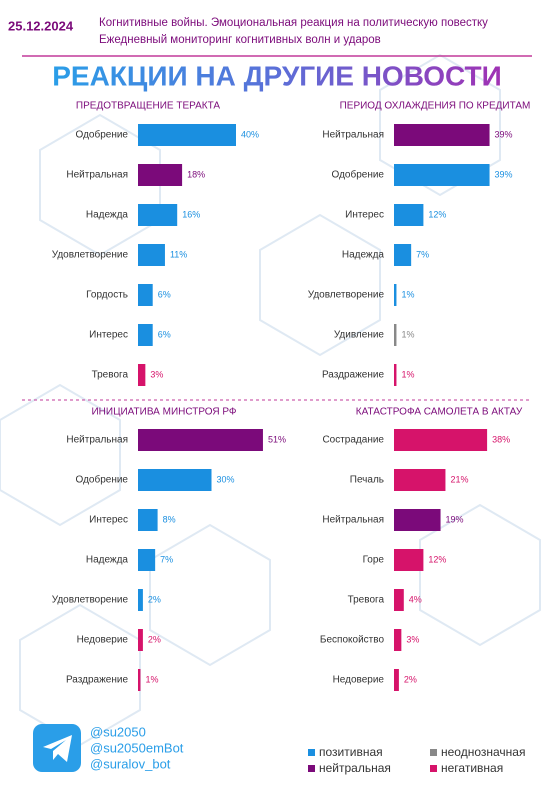  Describe the element at coordinates (277, 439) in the screenshot. I see `value-label: 51%` at that location.